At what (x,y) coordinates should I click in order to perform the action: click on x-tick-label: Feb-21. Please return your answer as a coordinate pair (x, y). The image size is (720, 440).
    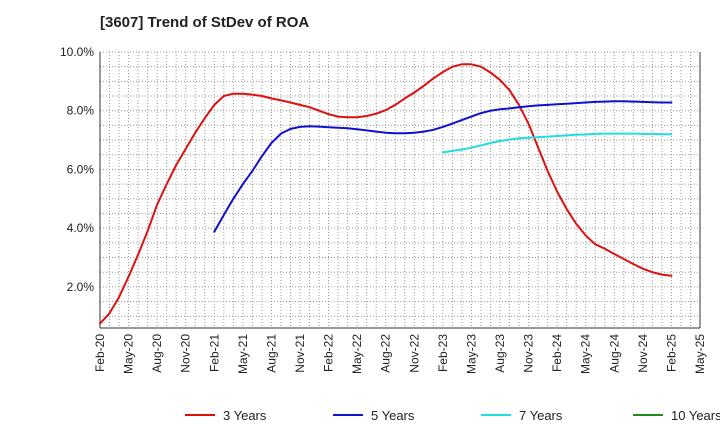
    Looking at the image, I should click on (214, 353).